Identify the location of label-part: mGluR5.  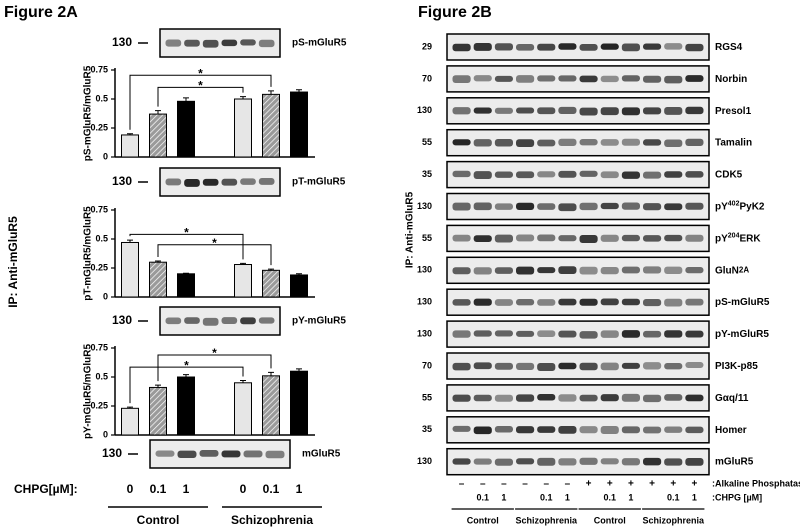
(734, 461).